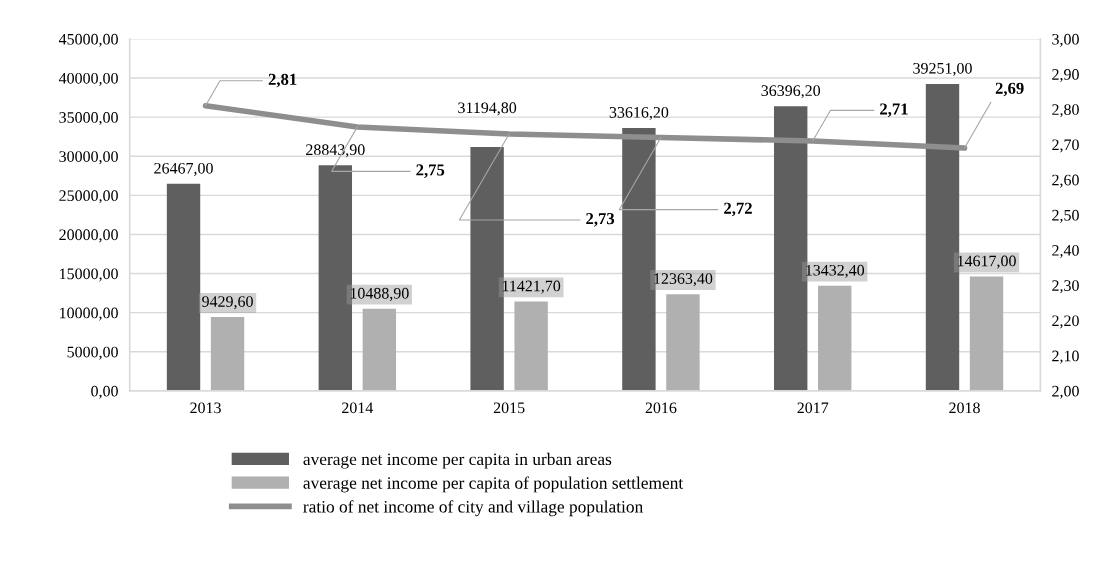 The width and height of the screenshot is (1108, 564). What do you see at coordinates (600, 220) in the screenshot?
I see `data-label: 2,73` at bounding box center [600, 220].